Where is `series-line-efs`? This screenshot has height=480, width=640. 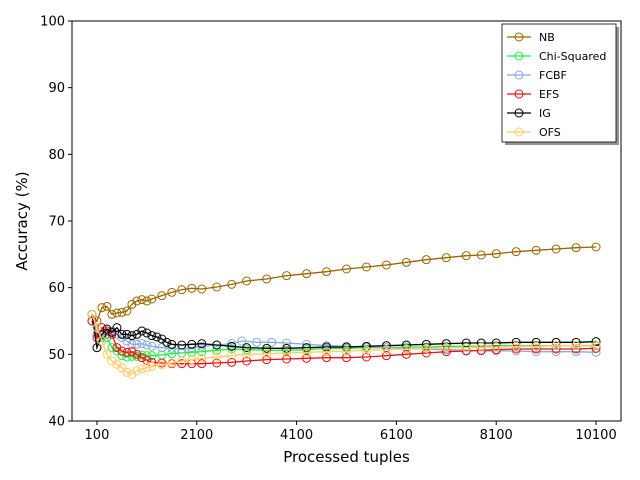
series-line-efs is located at coordinates (344, 342).